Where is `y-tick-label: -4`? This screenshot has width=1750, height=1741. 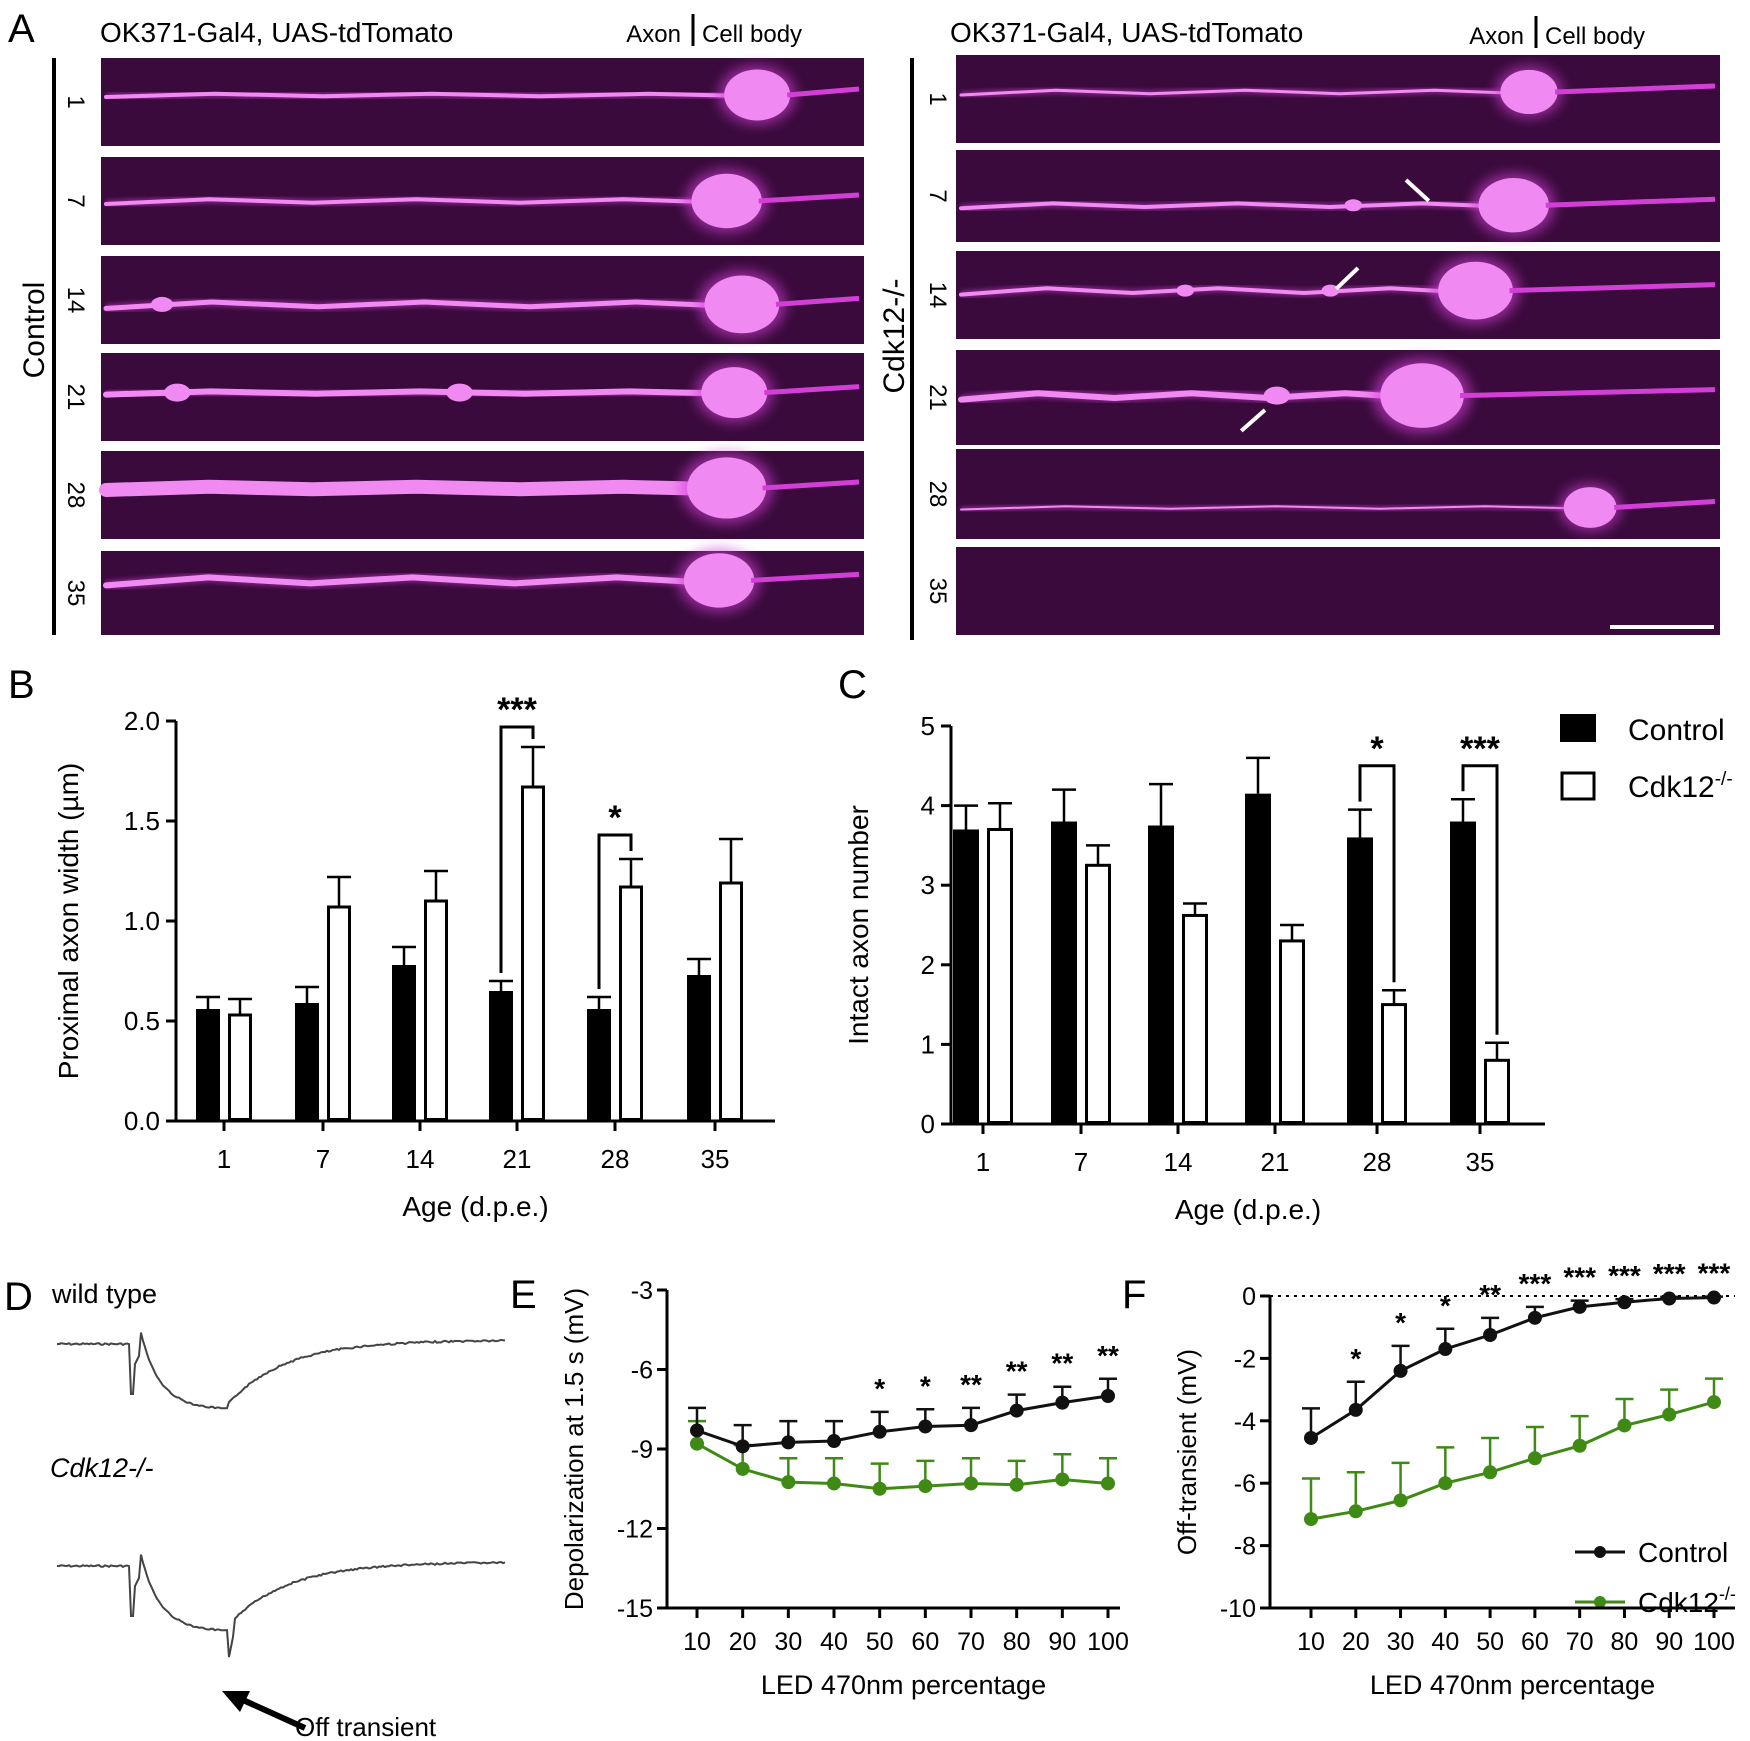
y-tick-label: -4 is located at coordinates (1245, 1422).